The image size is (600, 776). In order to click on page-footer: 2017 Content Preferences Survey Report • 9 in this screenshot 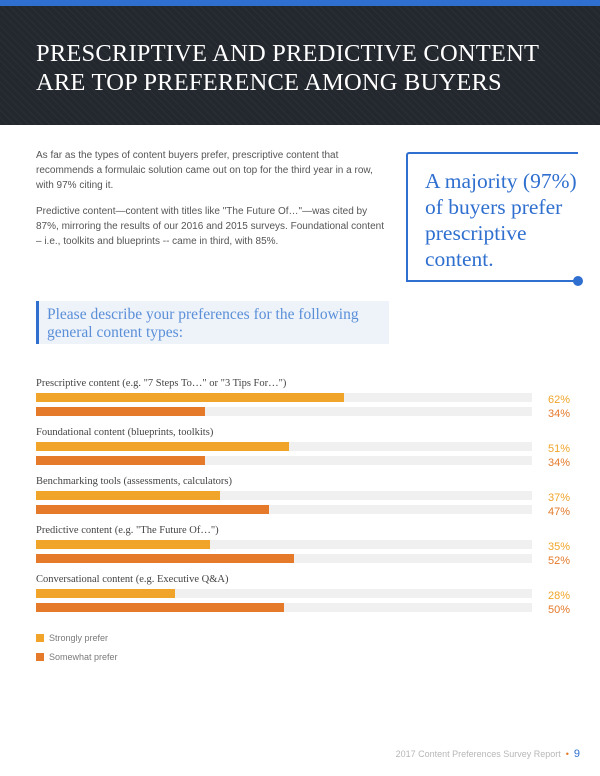, I will do `click(488, 754)`.